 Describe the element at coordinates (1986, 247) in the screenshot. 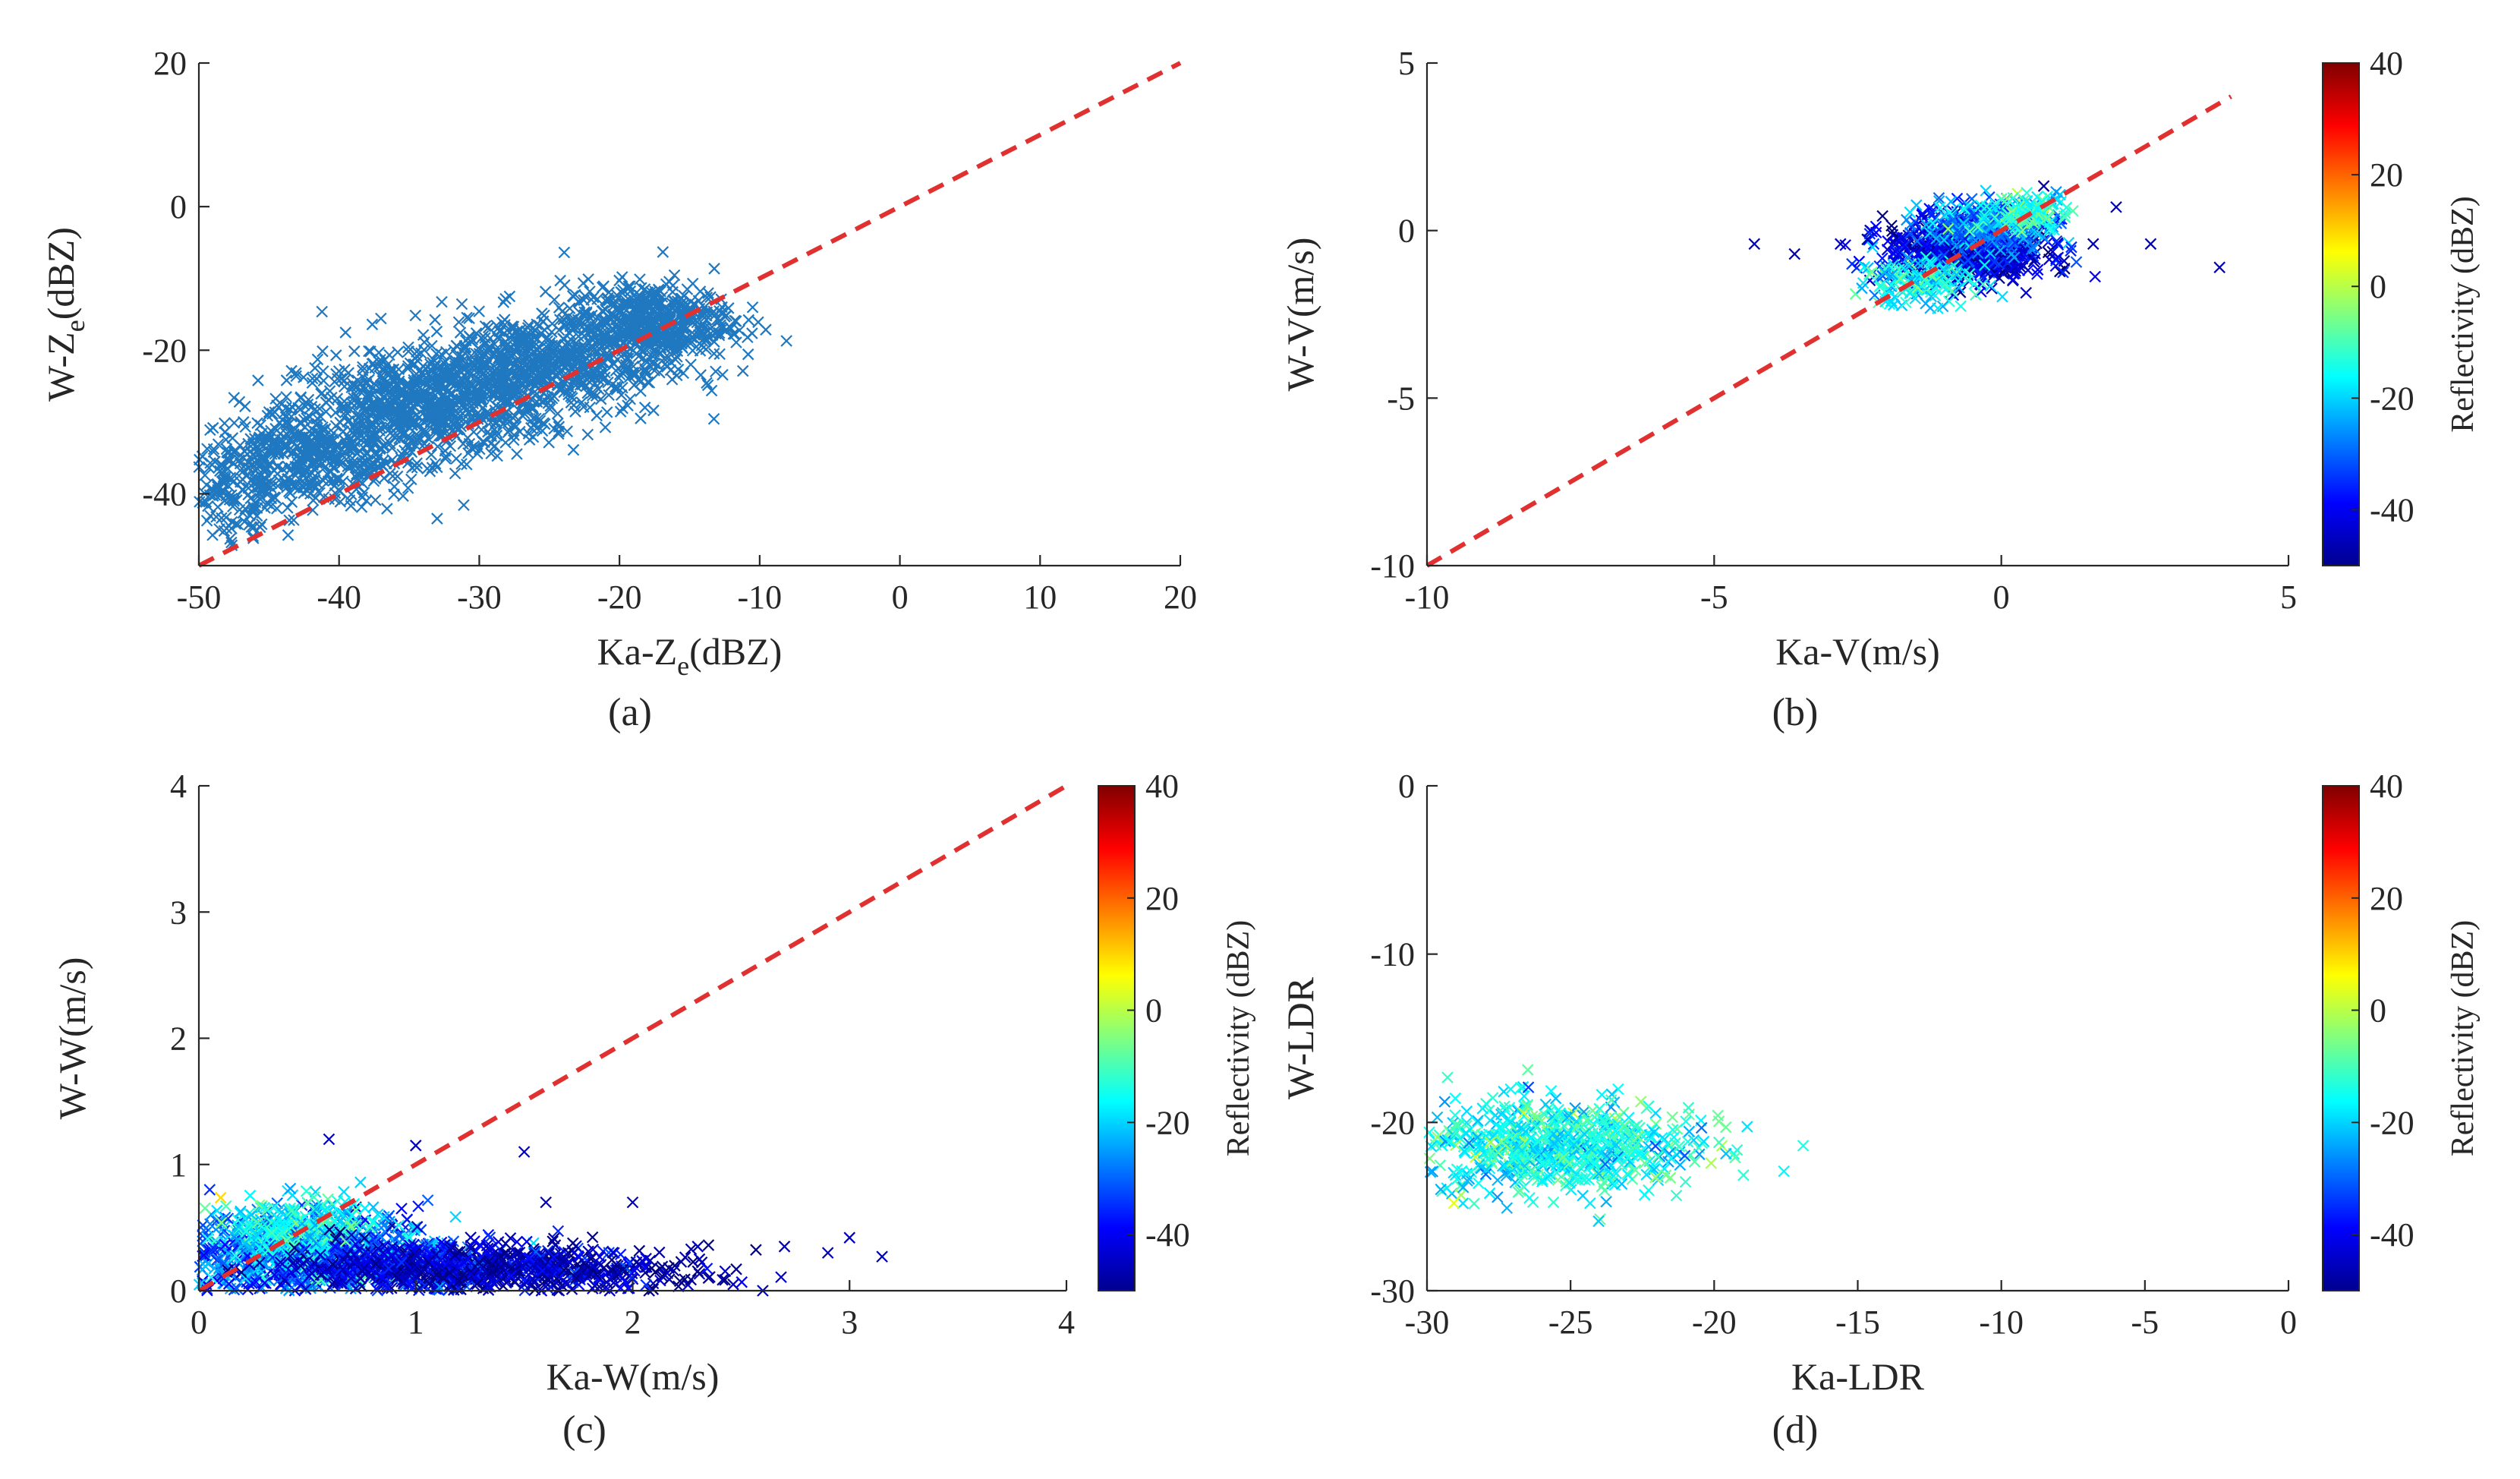

I see `scatter-points` at that location.